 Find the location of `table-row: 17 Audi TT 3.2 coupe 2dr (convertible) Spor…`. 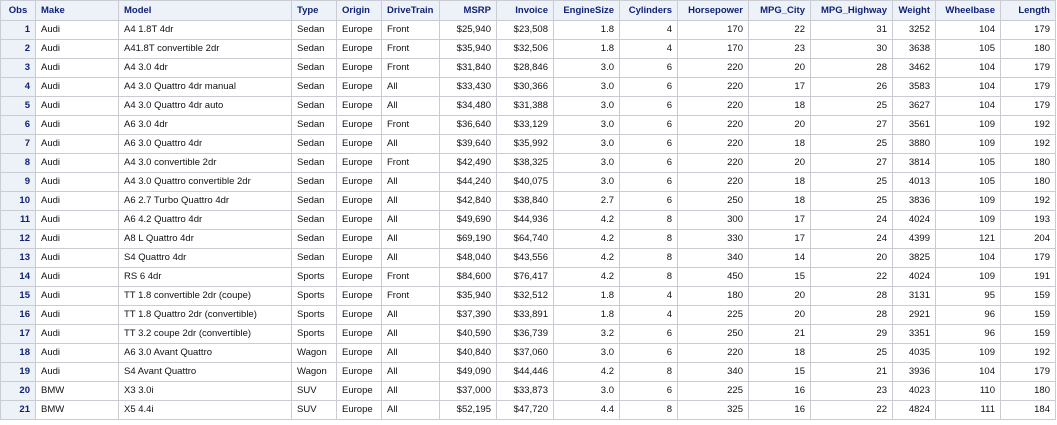

table-row: 17 Audi TT 3.2 coupe 2dr (convertible) Spor… is located at coordinates (528, 334).